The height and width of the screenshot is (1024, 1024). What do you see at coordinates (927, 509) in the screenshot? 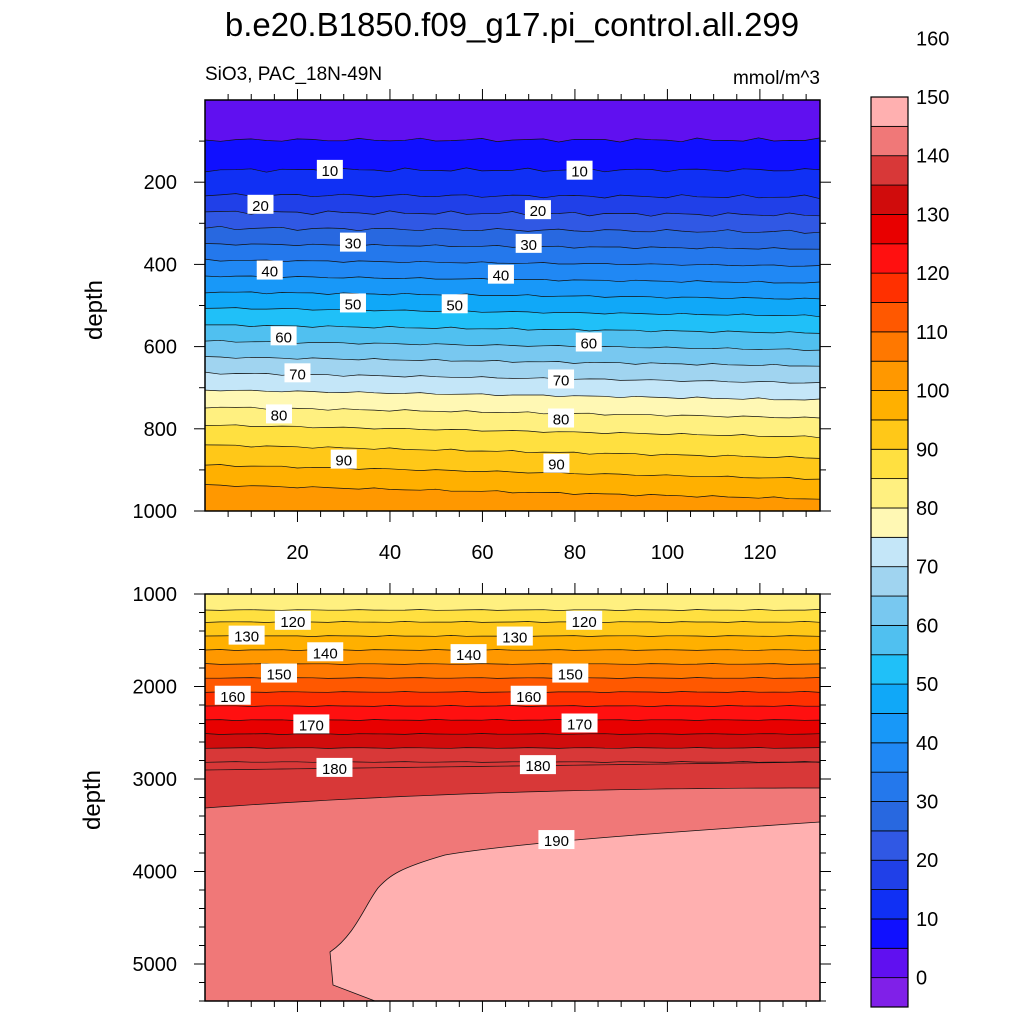
I see `colorbar-label: 80` at bounding box center [927, 509].